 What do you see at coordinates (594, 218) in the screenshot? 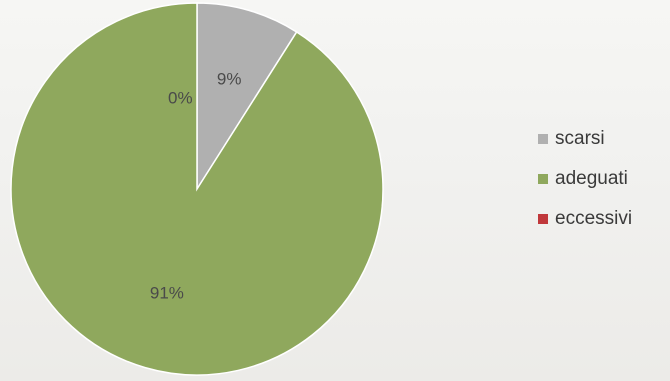
I see `legend-label-eccessivi: eccessivi` at bounding box center [594, 218].